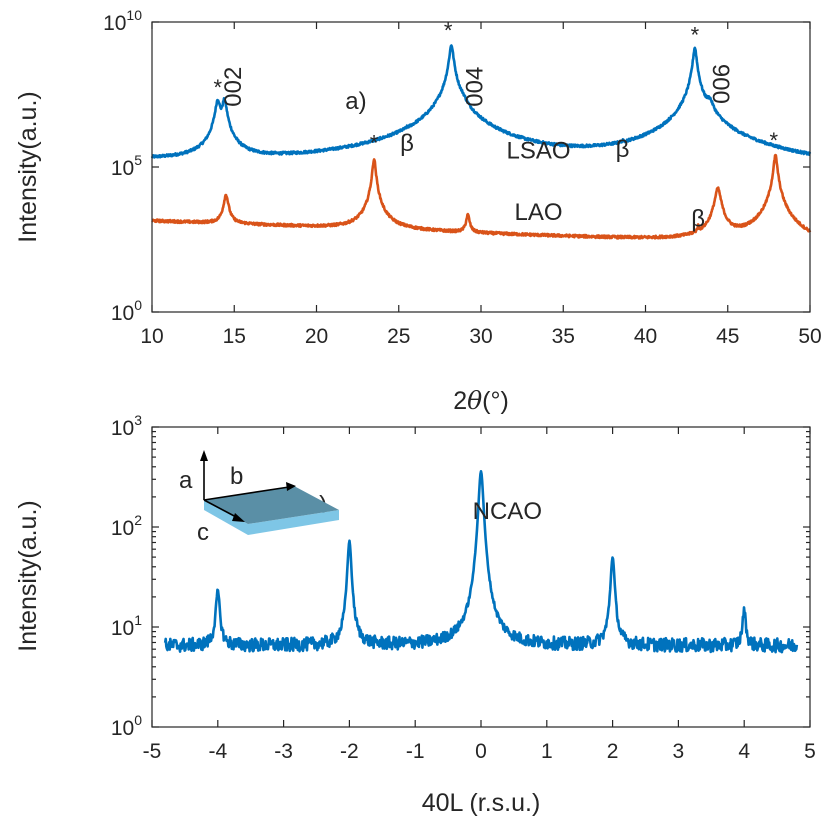  Describe the element at coordinates (217, 751) in the screenshot. I see `x-tick-label: -4` at that location.